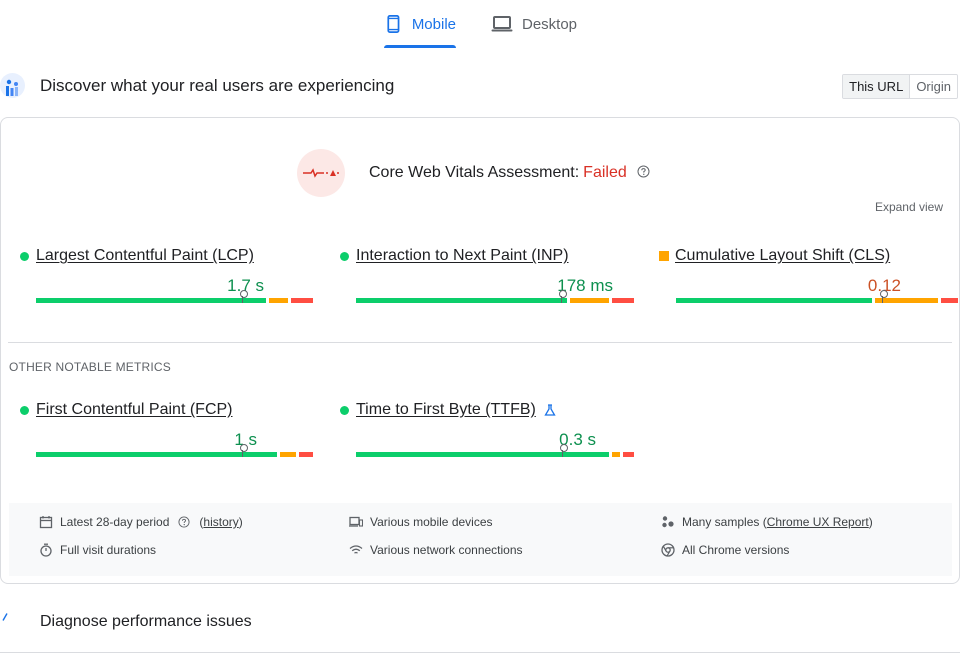  What do you see at coordinates (577, 439) in the screenshot?
I see `metric-value-ttfb: 0.3 s` at bounding box center [577, 439].